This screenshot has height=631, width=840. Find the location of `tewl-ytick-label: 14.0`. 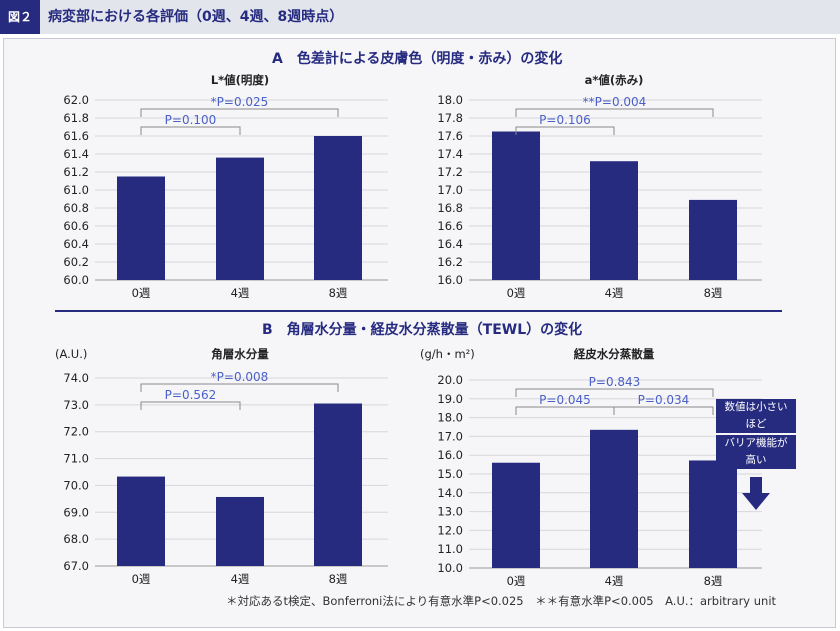

tewl-ytick-label: 14.0 is located at coordinates (450, 493).